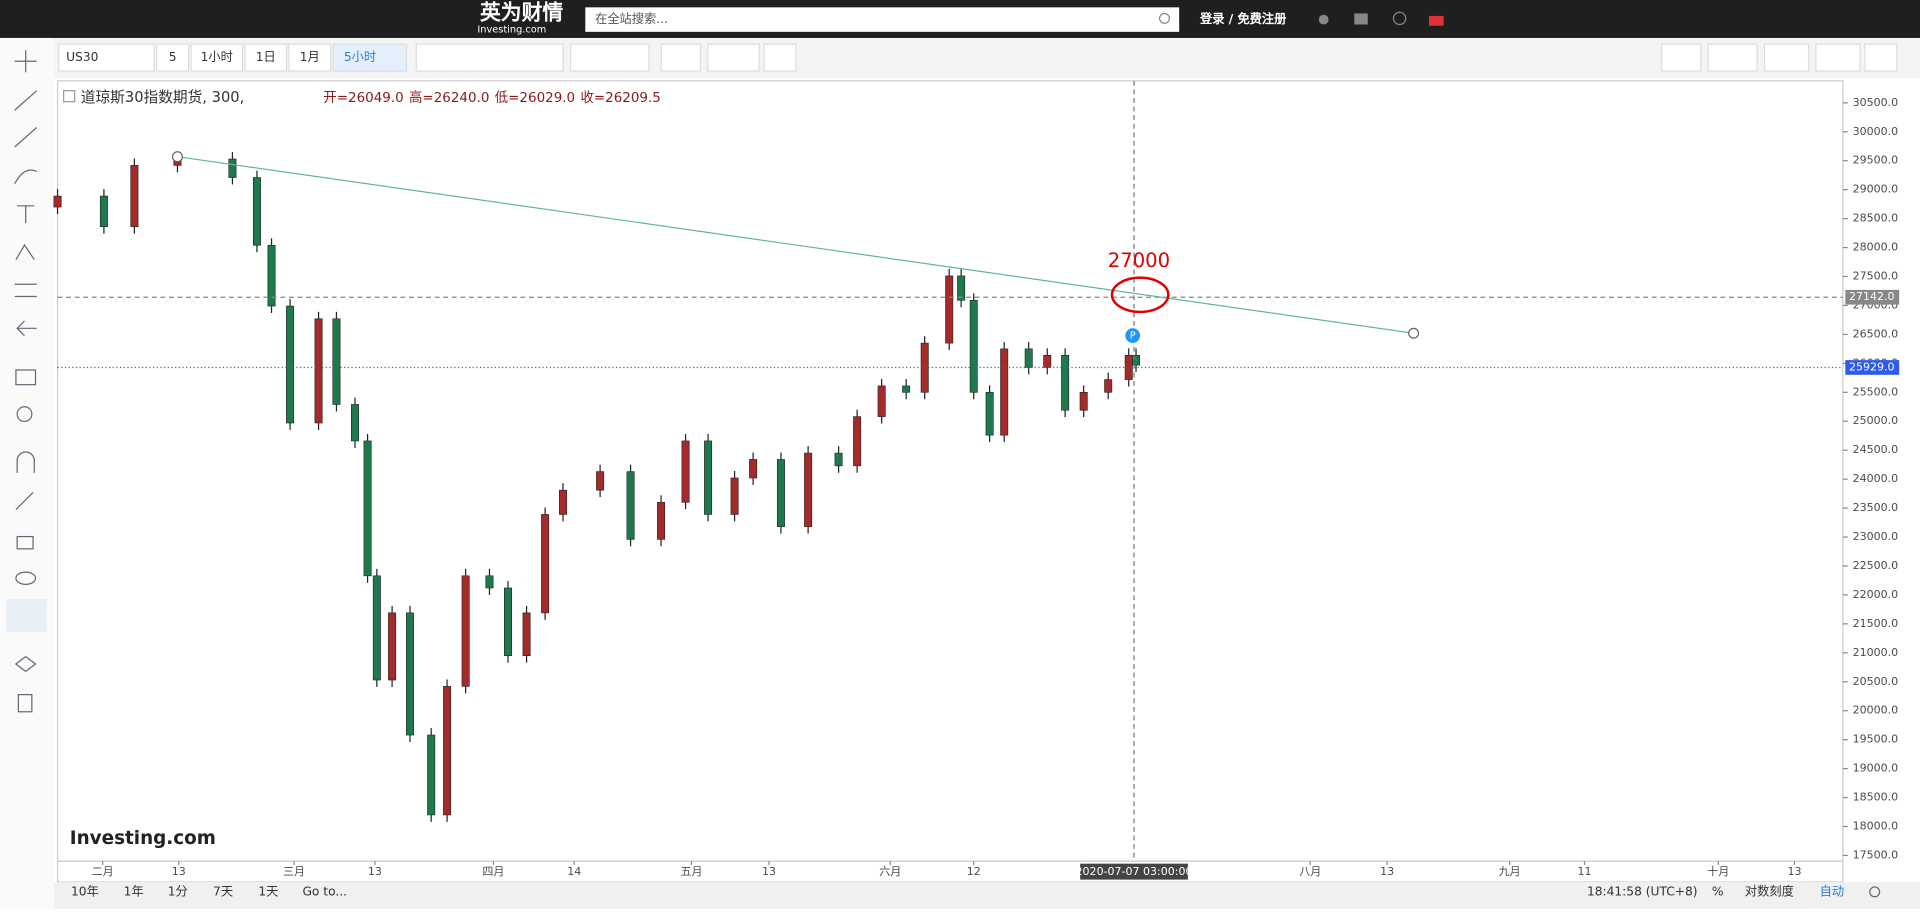  Describe the element at coordinates (26, 578) in the screenshot. I see `visibility-tool` at that location.